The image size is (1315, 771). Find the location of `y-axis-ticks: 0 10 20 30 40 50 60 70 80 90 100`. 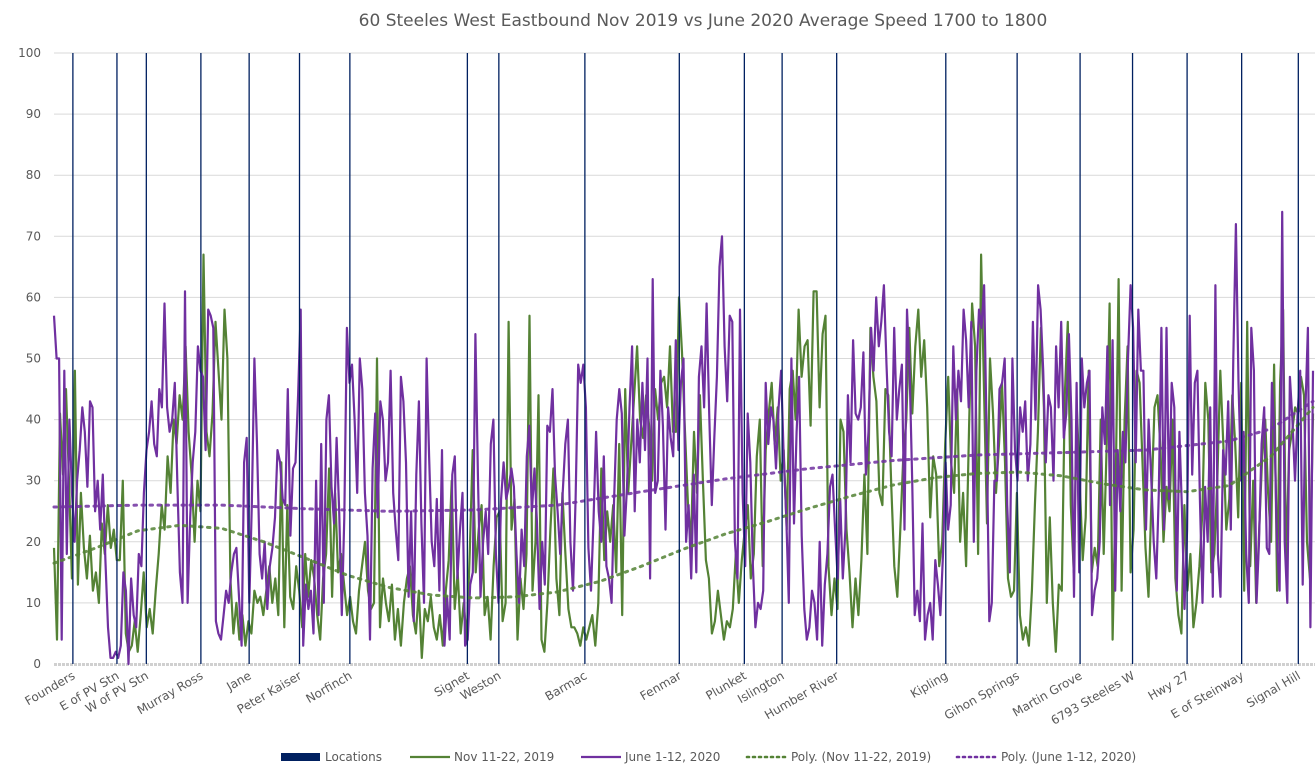

y-axis-ticks: 0 10 20 30 40 50 60 70 80 90 100 is located at coordinates (29, 358).